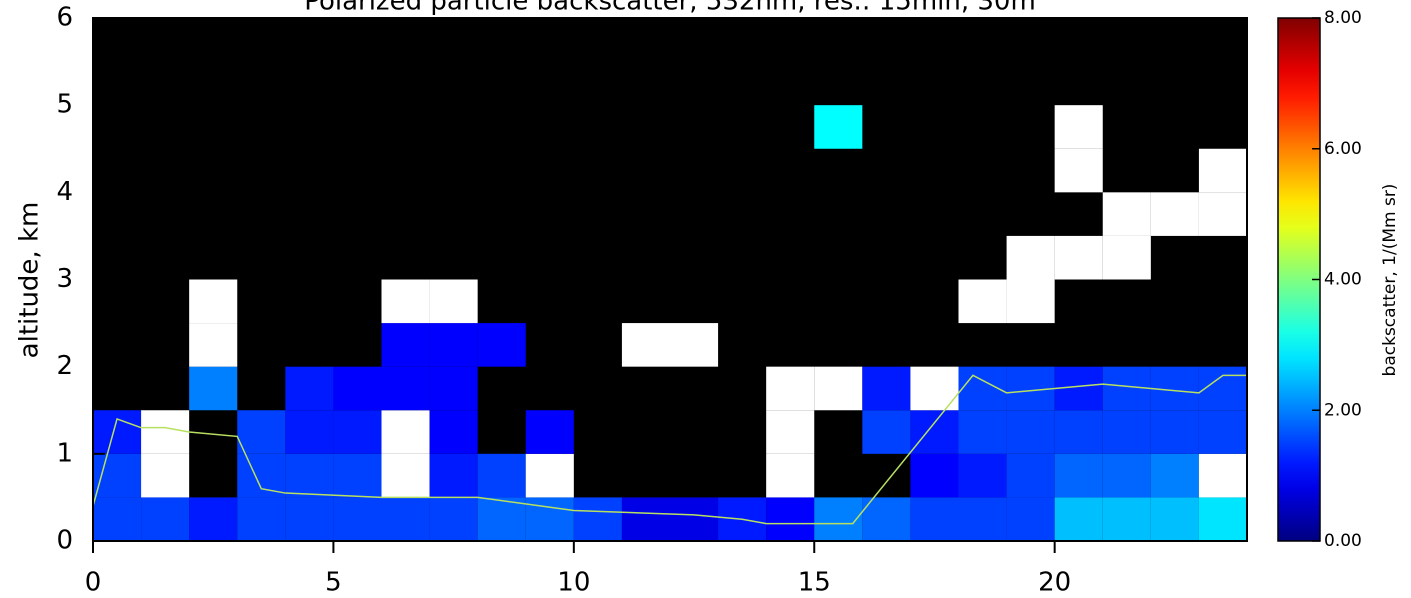 The height and width of the screenshot is (598, 1411). I want to click on y-axis-label: altitude, km, so click(30, 280).